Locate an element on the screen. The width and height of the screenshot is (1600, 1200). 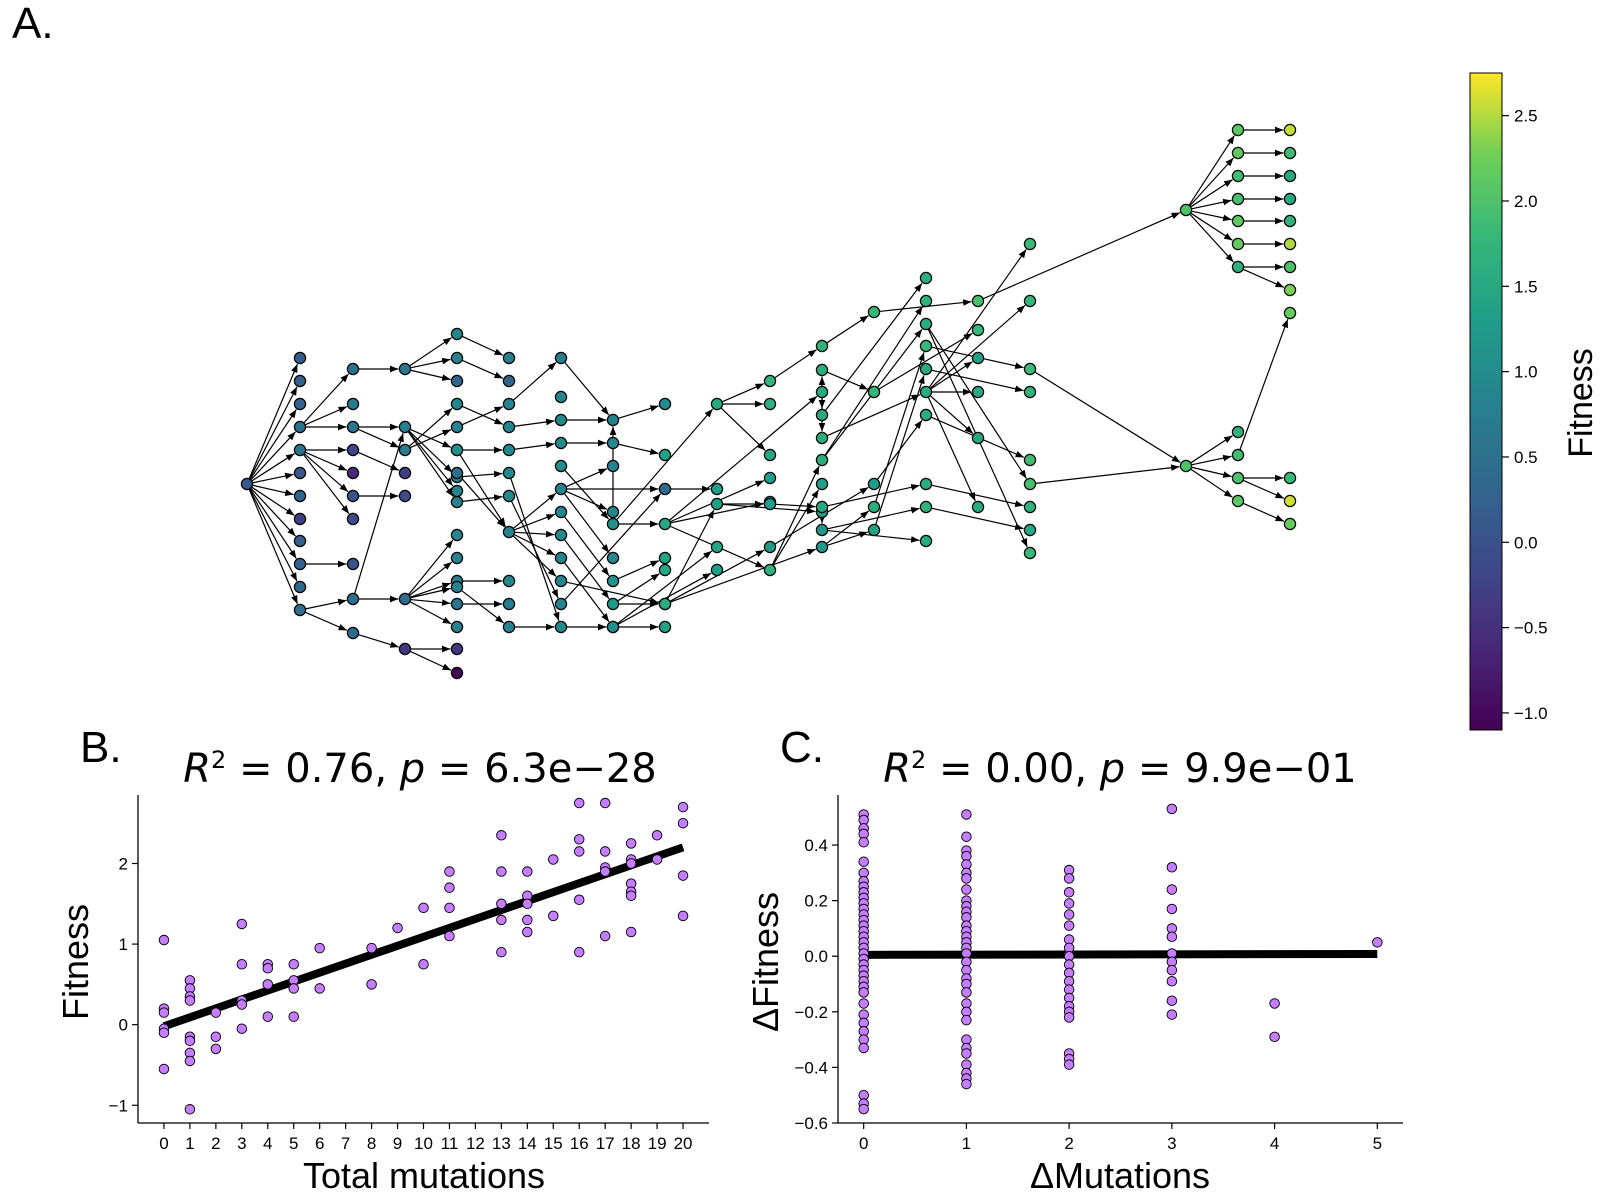
panel-b-title: R2 = 0.76, p = 6.3e−28 is located at coordinates (420, 769).